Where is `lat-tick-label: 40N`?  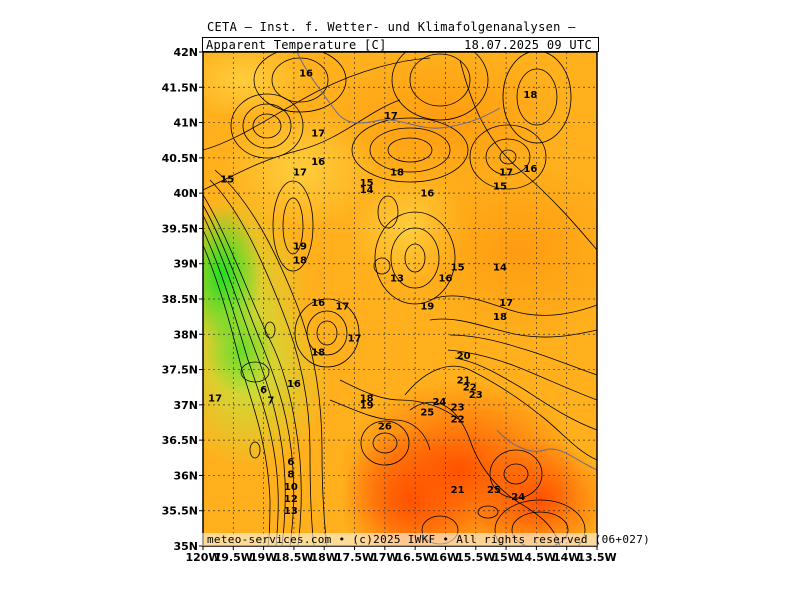 lat-tick-label: 40N is located at coordinates (185, 193).